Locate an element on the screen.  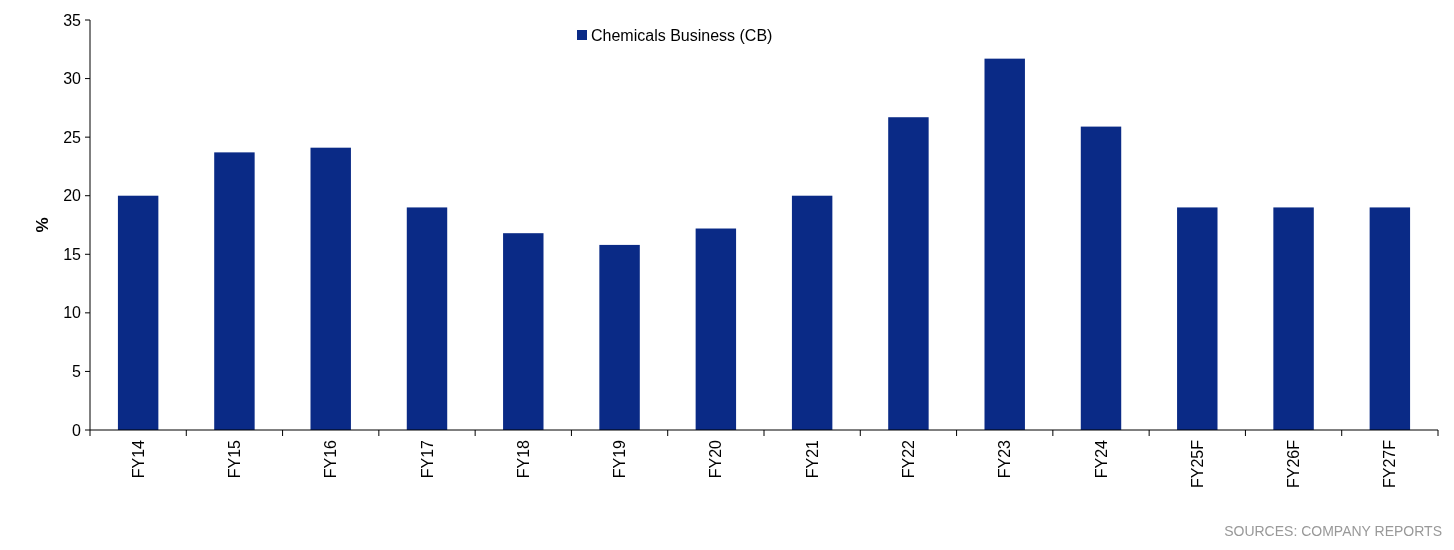
x-tick-label: FY24 is located at coordinates (1101, 459).